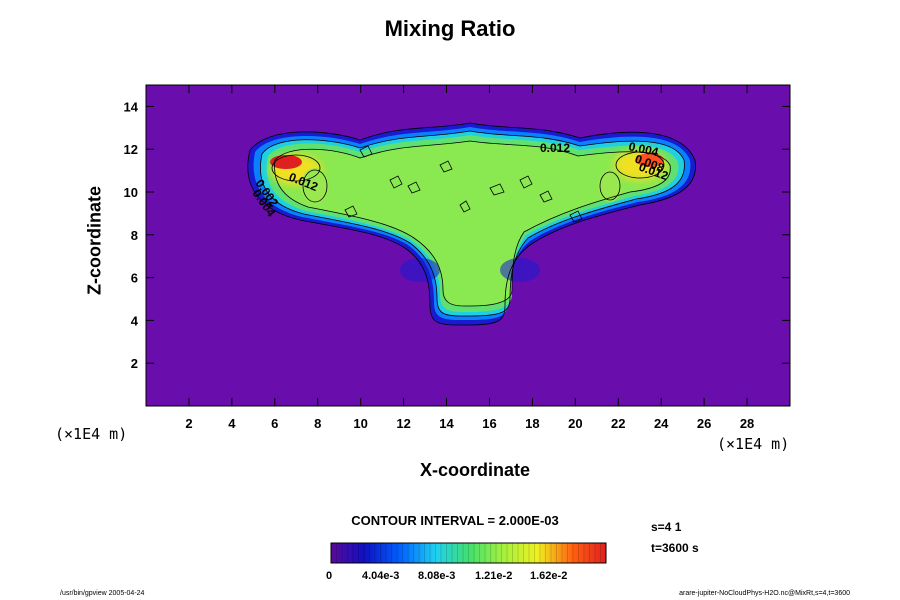 This screenshot has height=600, width=900. Describe the element at coordinates (381, 576) in the screenshot. I see `colorbar-tick: 4.04e-3` at that location.